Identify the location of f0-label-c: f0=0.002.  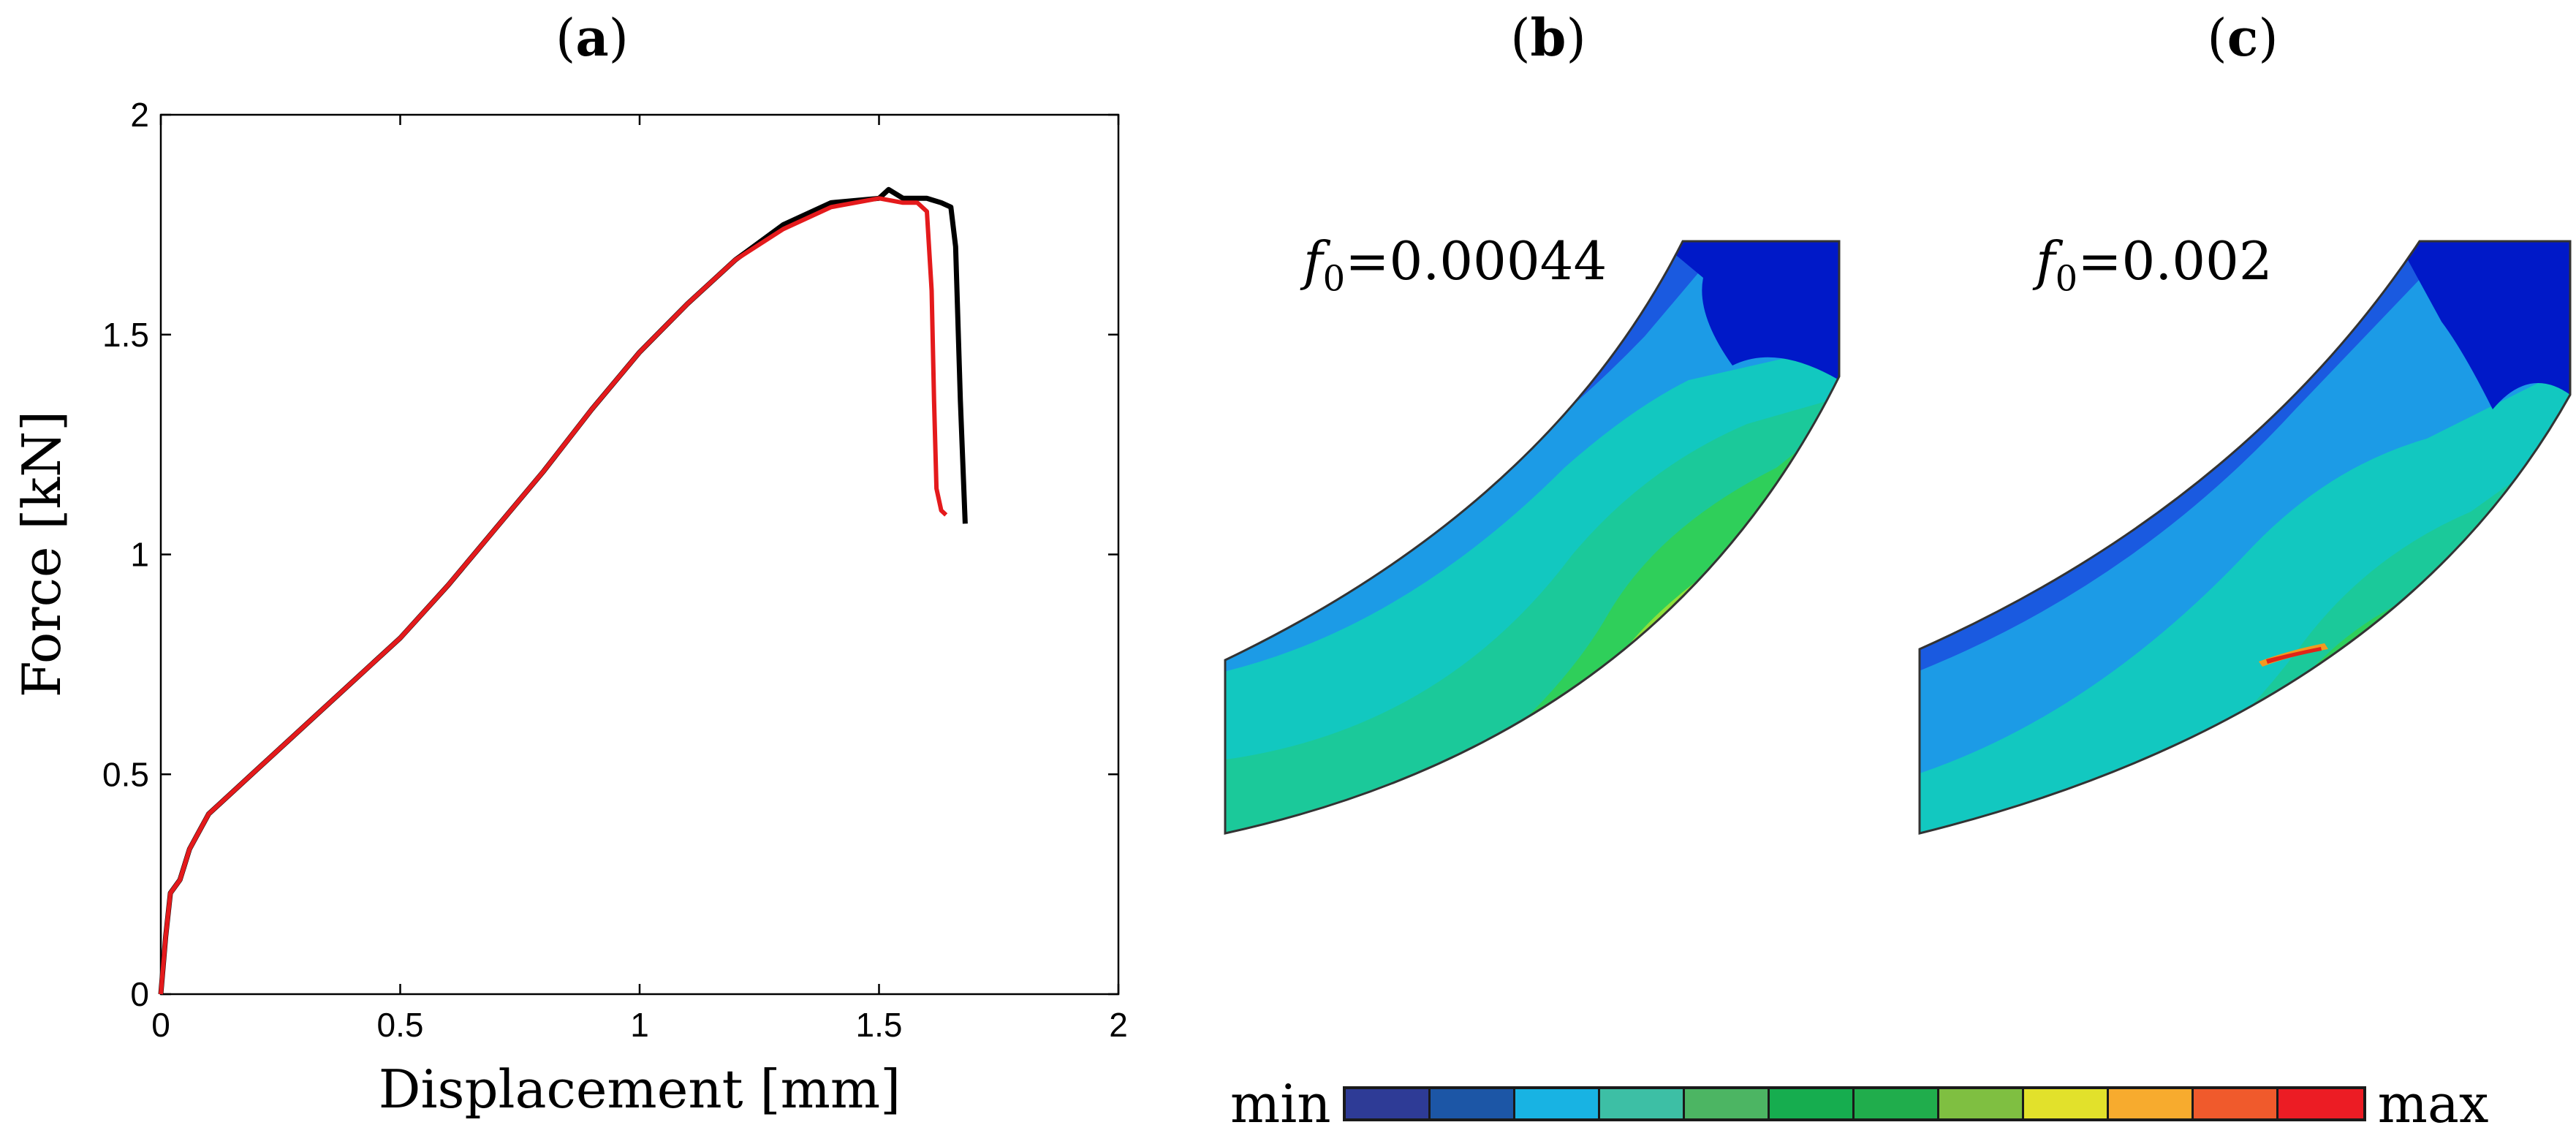
(2154, 264).